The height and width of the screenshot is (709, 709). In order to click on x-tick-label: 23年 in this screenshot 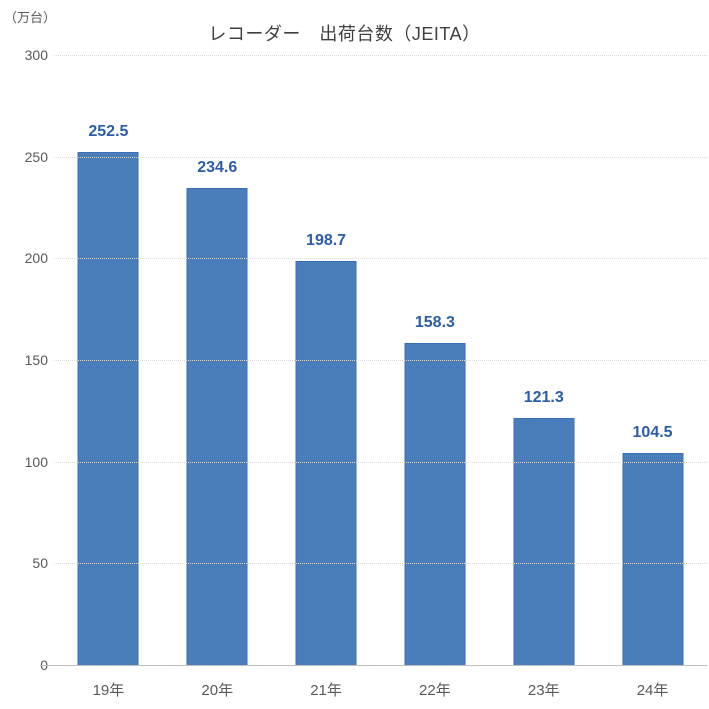, I will do `click(543, 690)`.